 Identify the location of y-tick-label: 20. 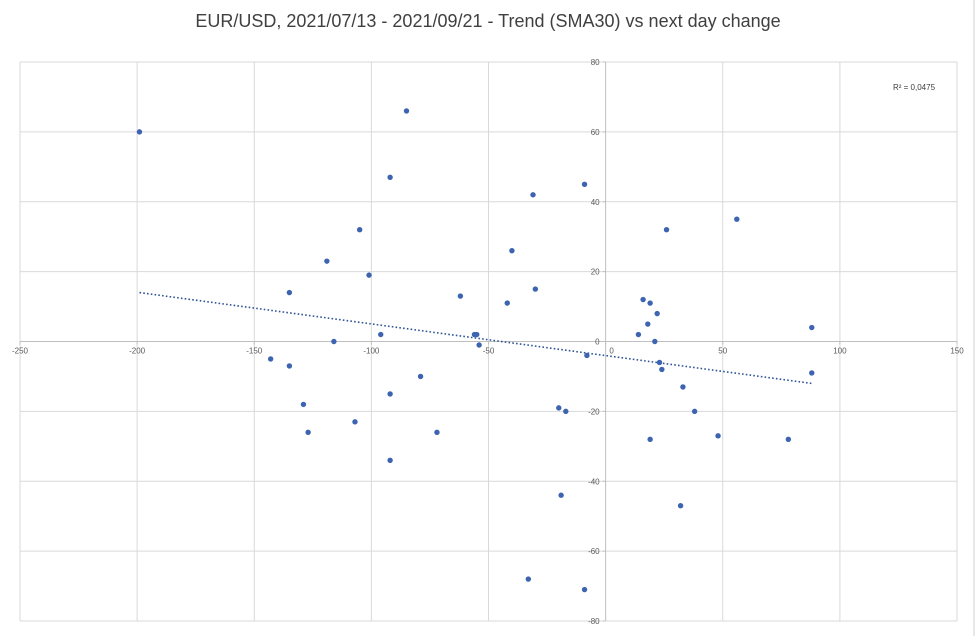
(595, 272).